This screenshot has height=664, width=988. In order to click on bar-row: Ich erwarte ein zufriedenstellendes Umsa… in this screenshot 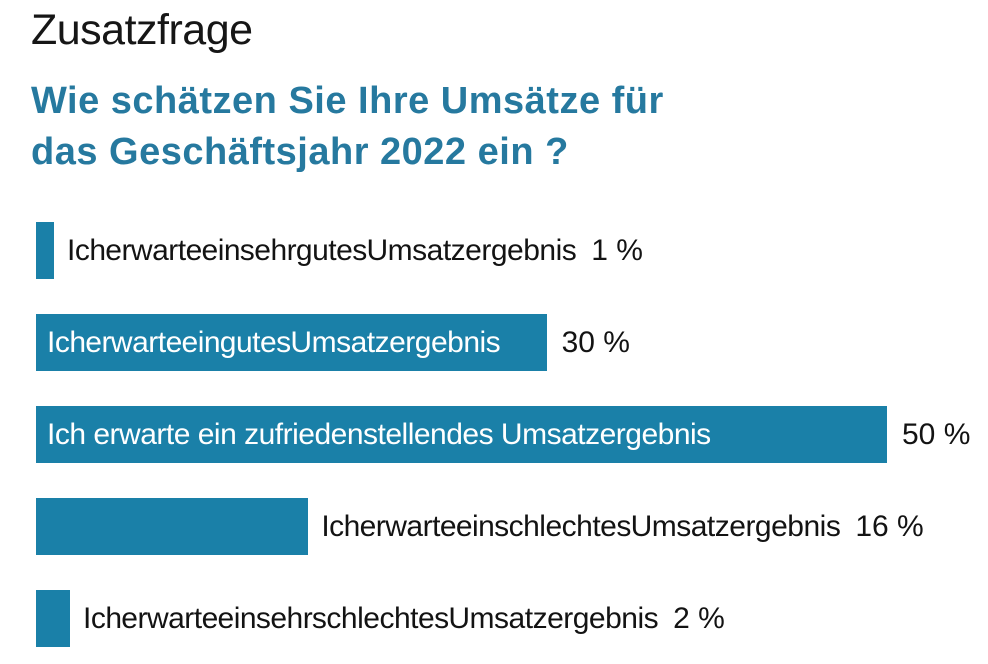, I will do `click(506, 434)`.